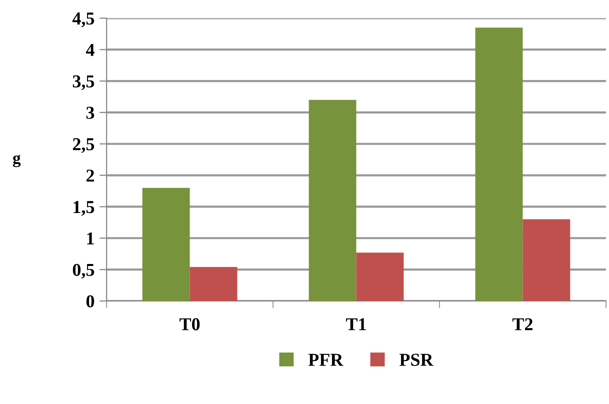  What do you see at coordinates (416, 360) in the screenshot?
I see `legend-label: PSR` at bounding box center [416, 360].